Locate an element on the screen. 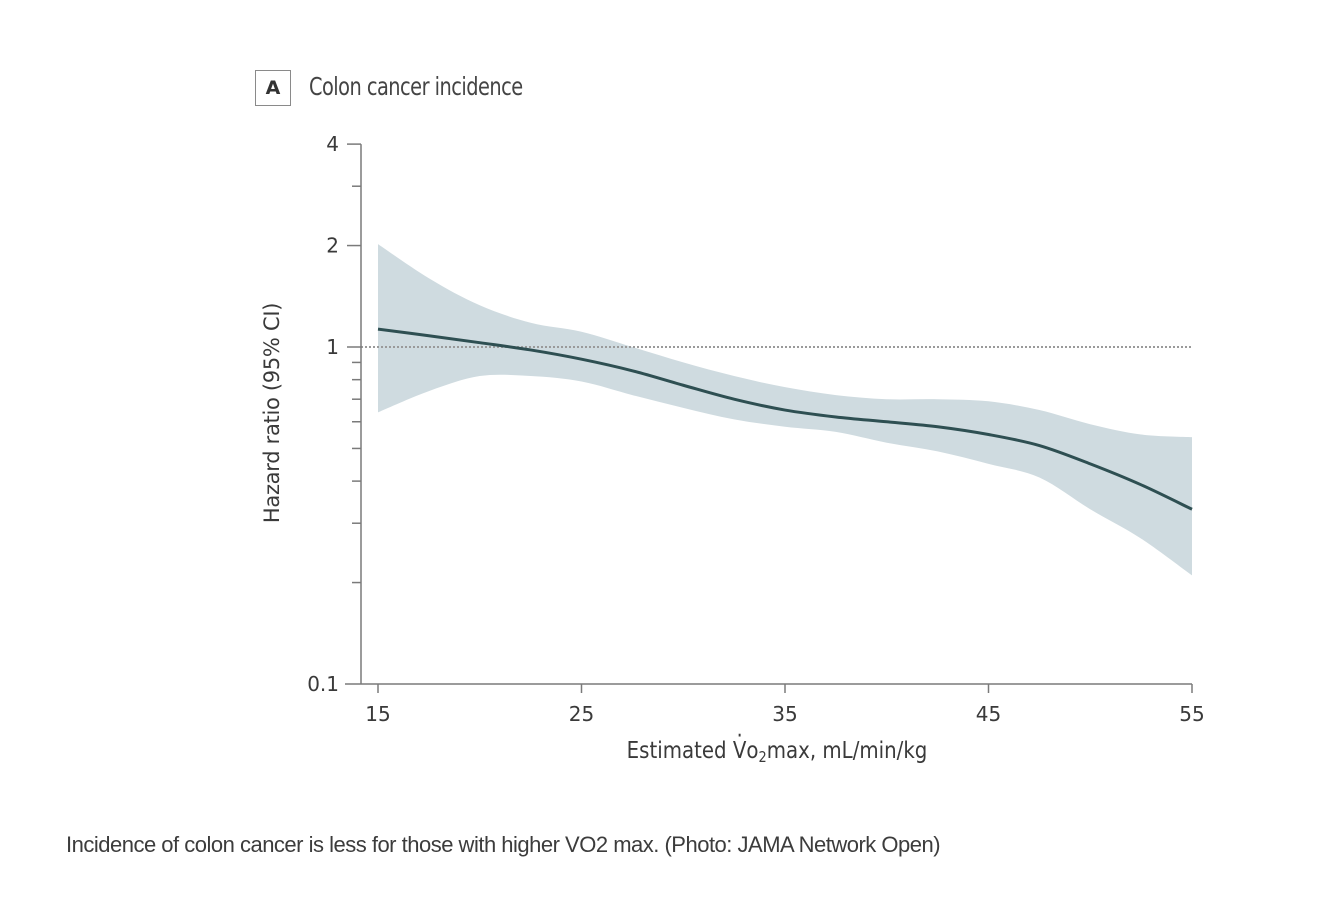  x-tick-label: 15 is located at coordinates (377, 714).